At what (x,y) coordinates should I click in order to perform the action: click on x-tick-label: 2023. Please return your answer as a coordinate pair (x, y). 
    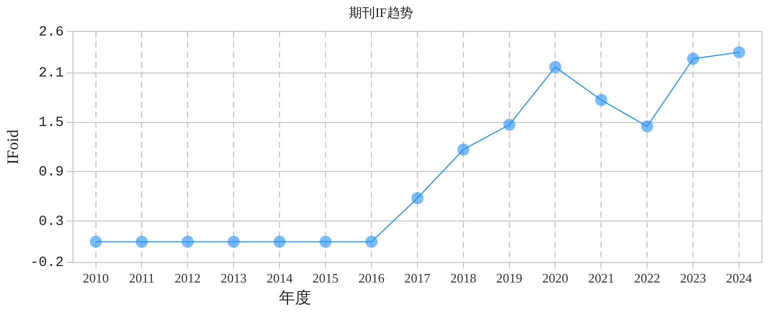
    Looking at the image, I should click on (693, 278).